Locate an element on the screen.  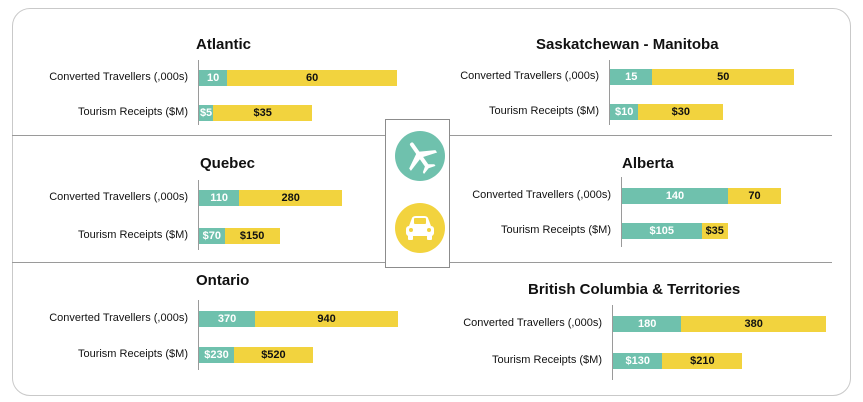
region-title-ontario: Ontario is located at coordinates (223, 280).